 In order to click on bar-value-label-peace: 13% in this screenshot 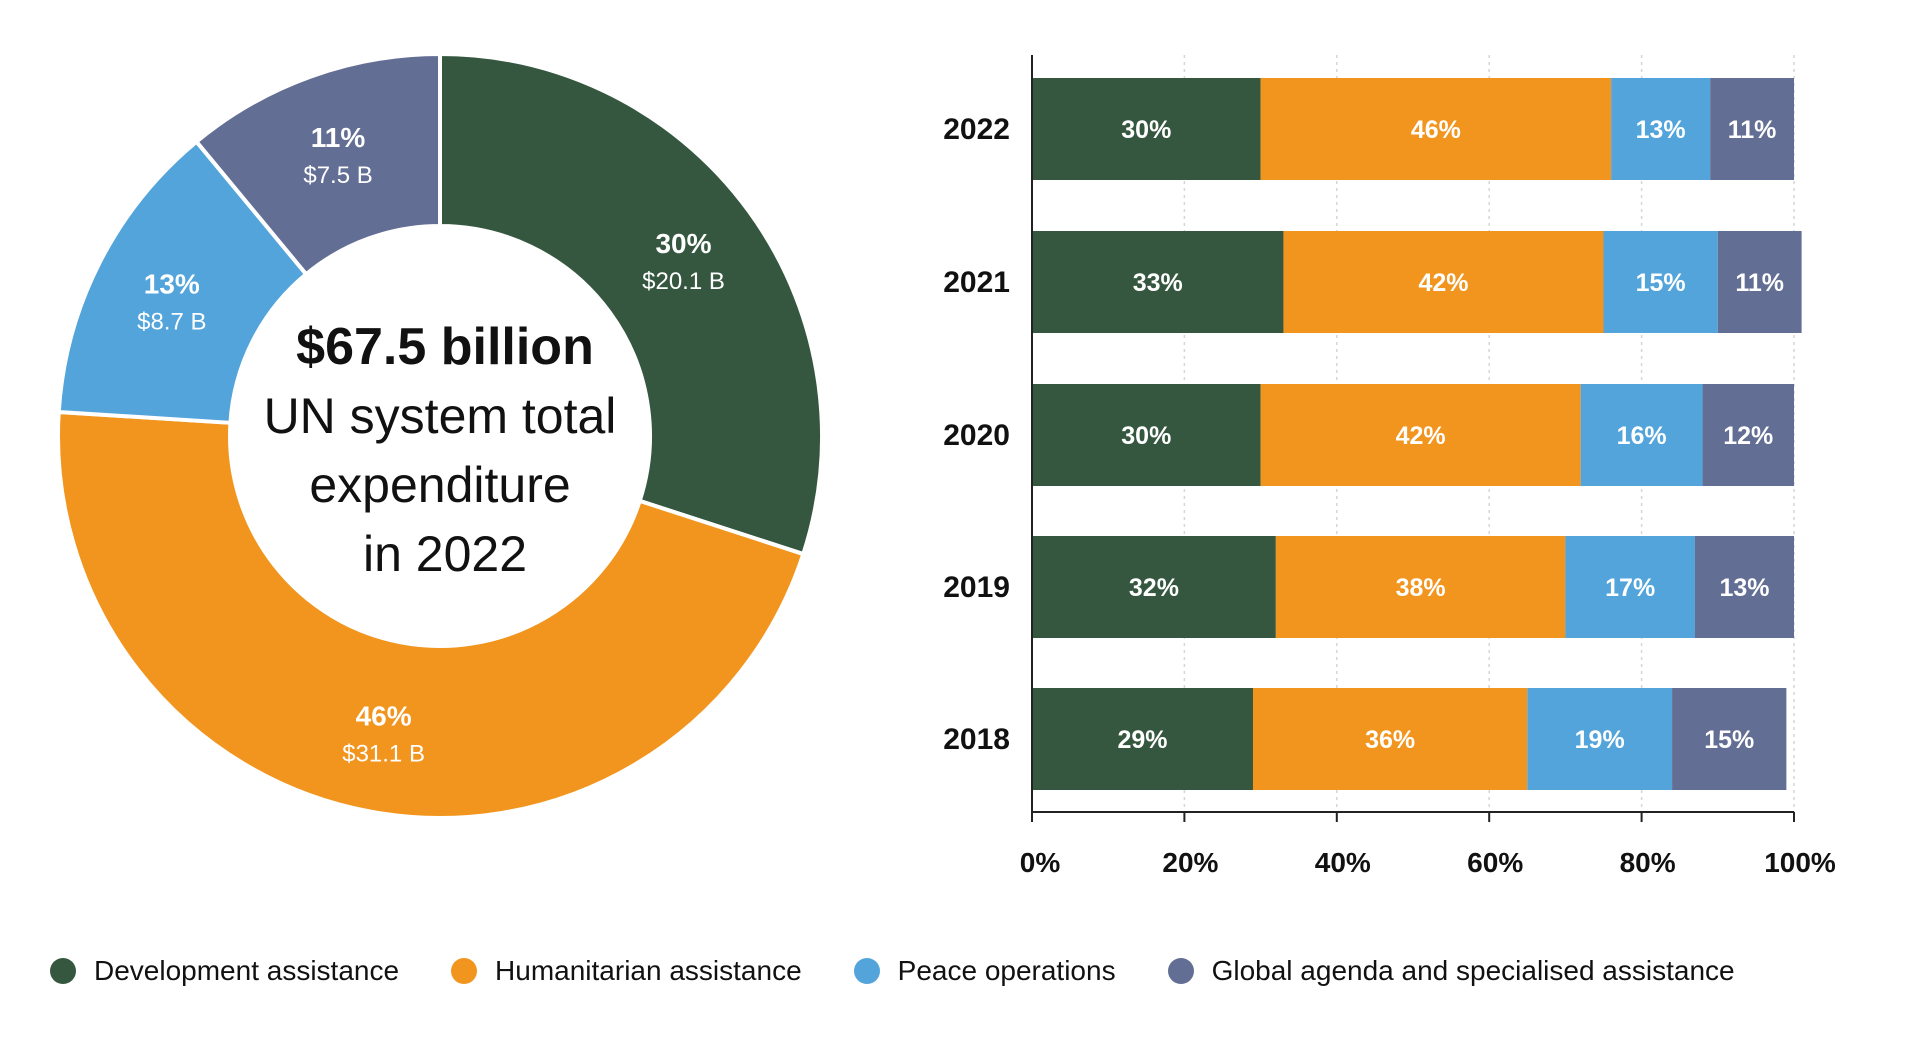, I will do `click(1661, 130)`.